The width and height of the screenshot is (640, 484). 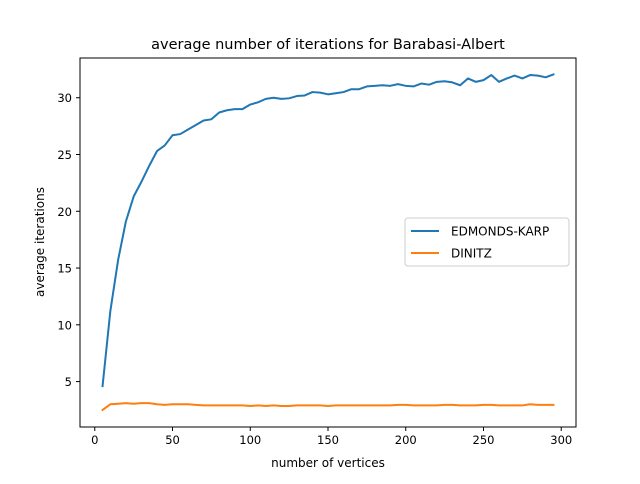 I want to click on y-axis-ticks: 5 10 15 20 25 30, so click(x=68, y=240).